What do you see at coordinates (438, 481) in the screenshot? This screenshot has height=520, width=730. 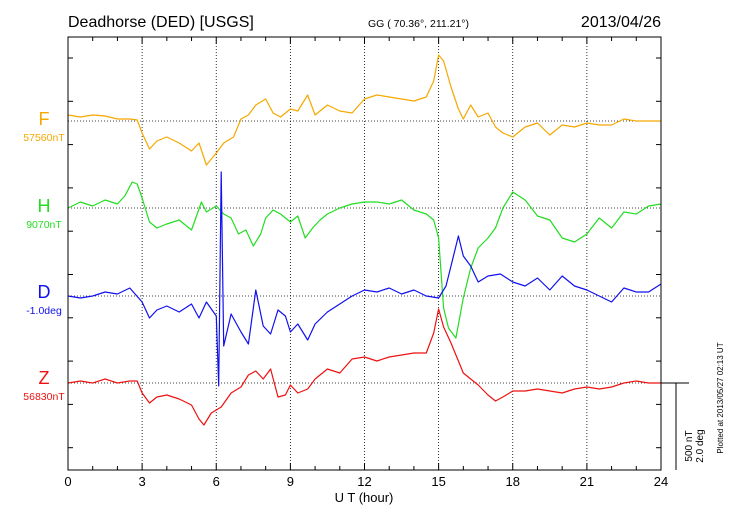 I see `x-tick-label: 15` at bounding box center [438, 481].